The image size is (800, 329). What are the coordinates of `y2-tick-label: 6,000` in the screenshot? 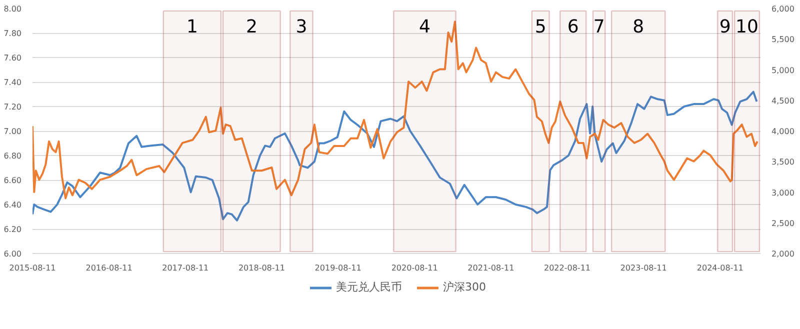 It's located at (783, 9).